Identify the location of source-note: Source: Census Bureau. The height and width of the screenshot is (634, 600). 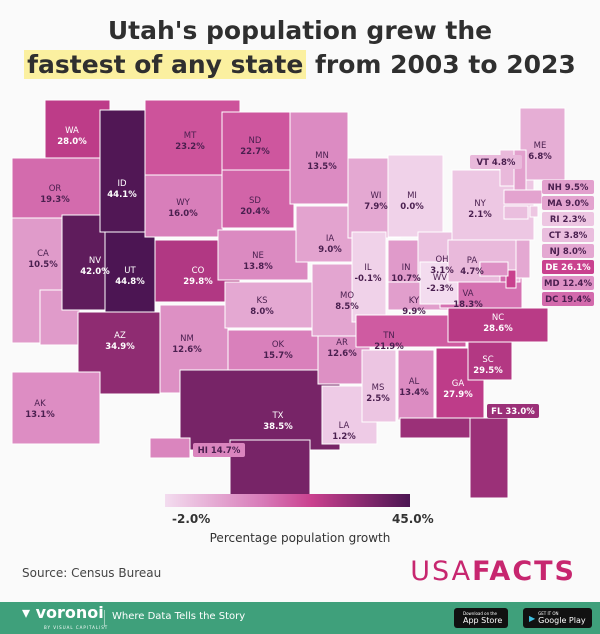
(92, 573).